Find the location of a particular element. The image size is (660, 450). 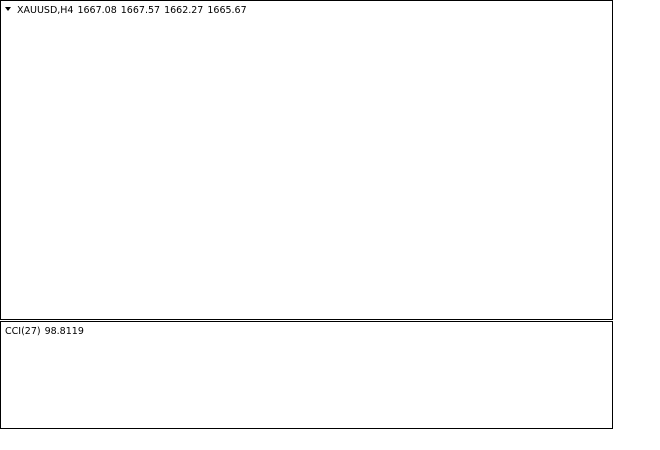

menu-triangle is located at coordinates (8, 9).